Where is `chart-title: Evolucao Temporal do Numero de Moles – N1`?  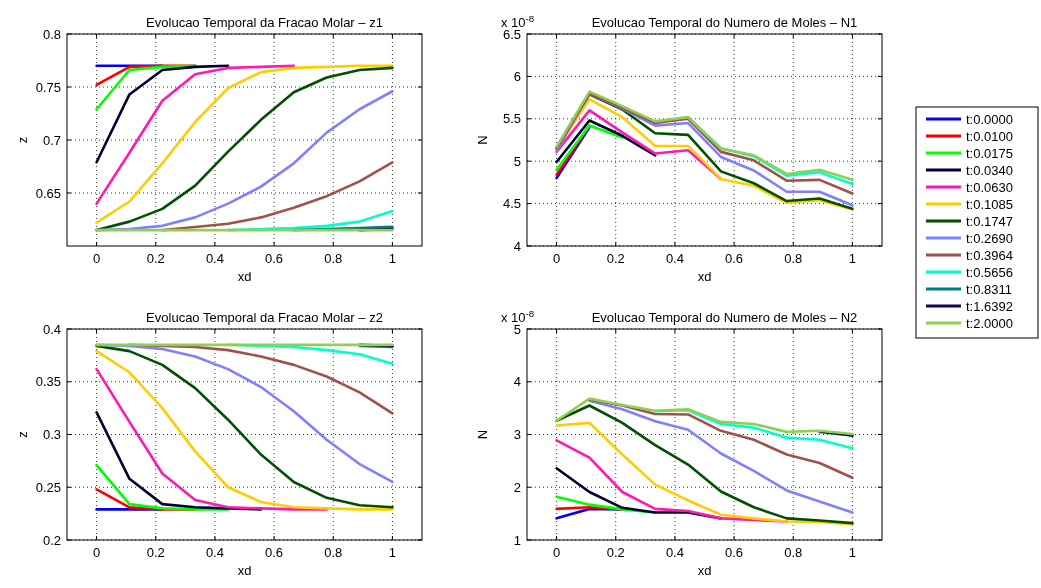
chart-title: Evolucao Temporal do Numero de Moles – N1 is located at coordinates (724, 22).